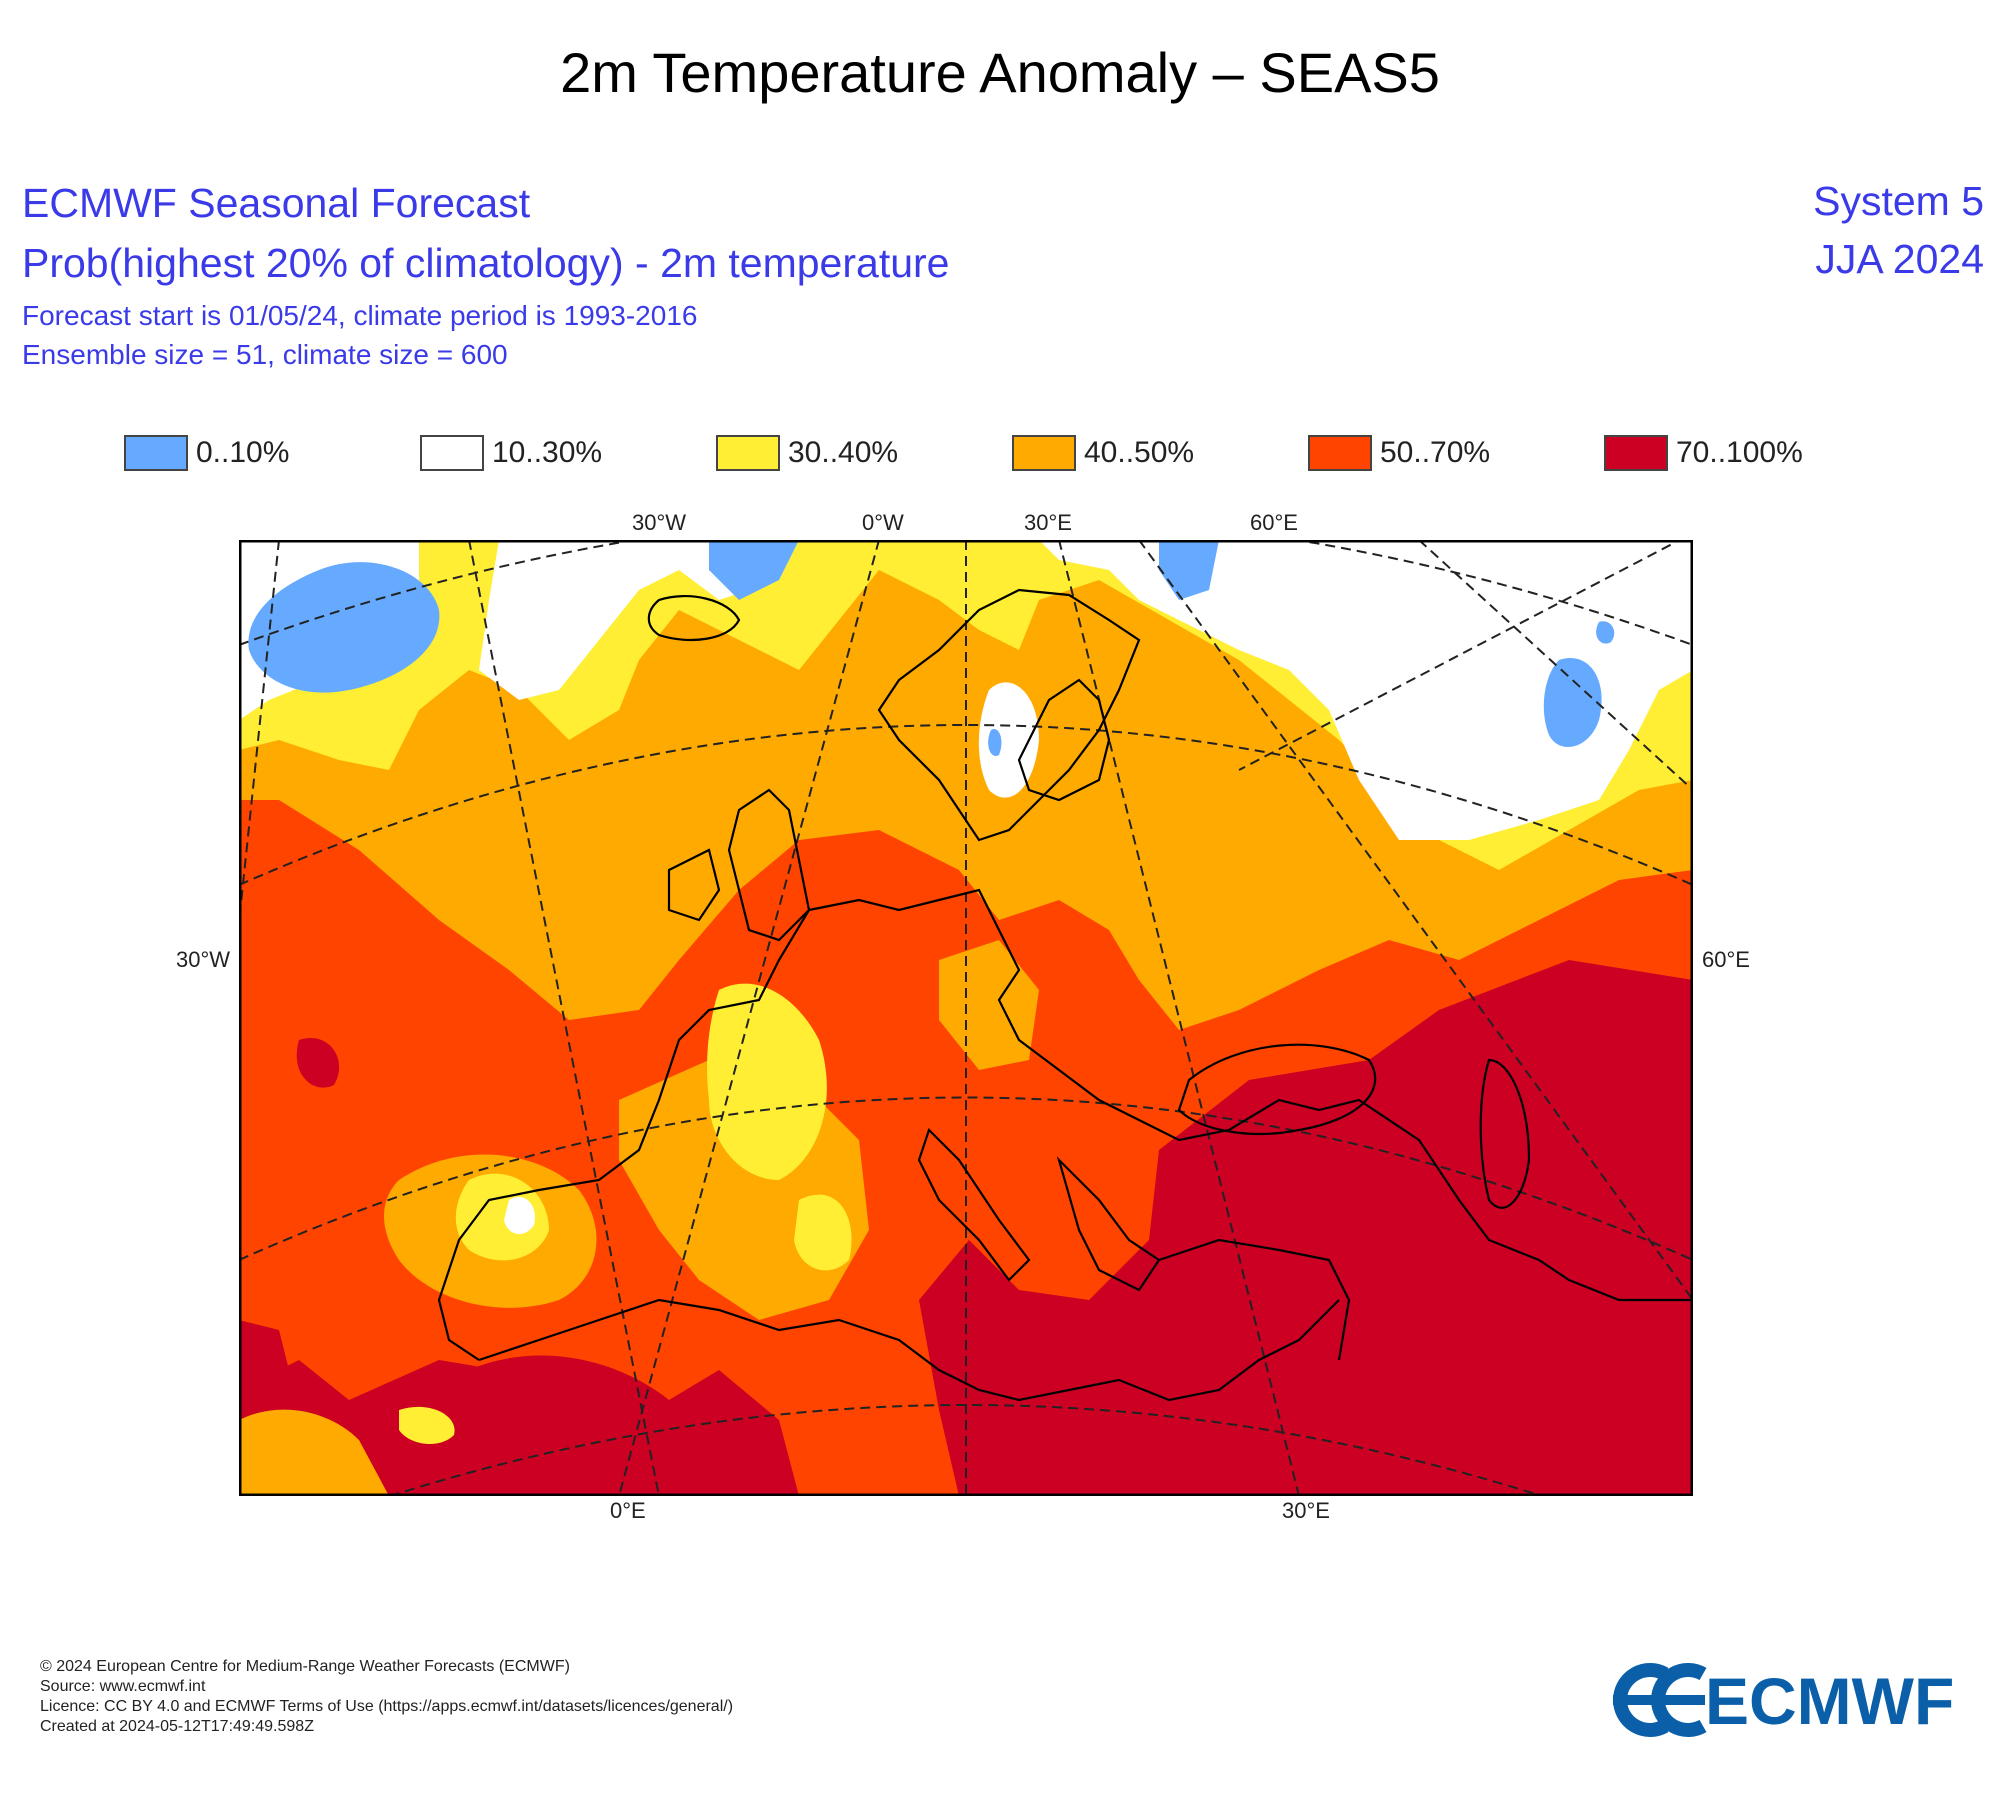  I want to click on created-line: Created at 2024-05-12T17:49:49.598Z, so click(177, 1726).